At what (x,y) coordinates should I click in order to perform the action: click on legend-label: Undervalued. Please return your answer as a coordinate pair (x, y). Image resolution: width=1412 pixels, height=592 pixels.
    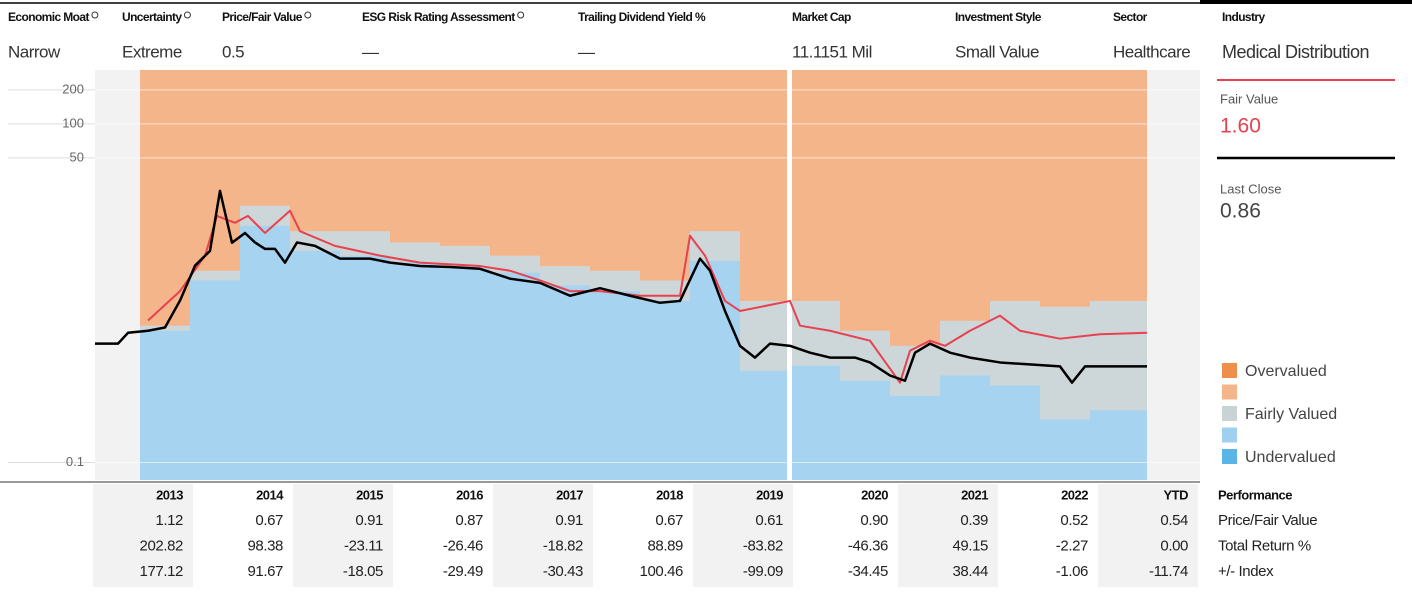
    Looking at the image, I should click on (1290, 457).